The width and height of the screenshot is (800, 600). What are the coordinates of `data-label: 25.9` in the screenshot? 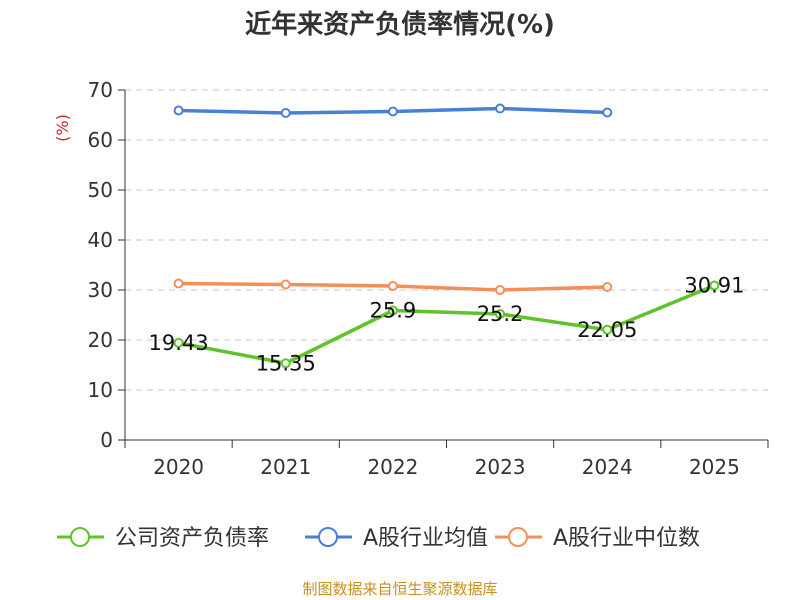 It's located at (393, 311).